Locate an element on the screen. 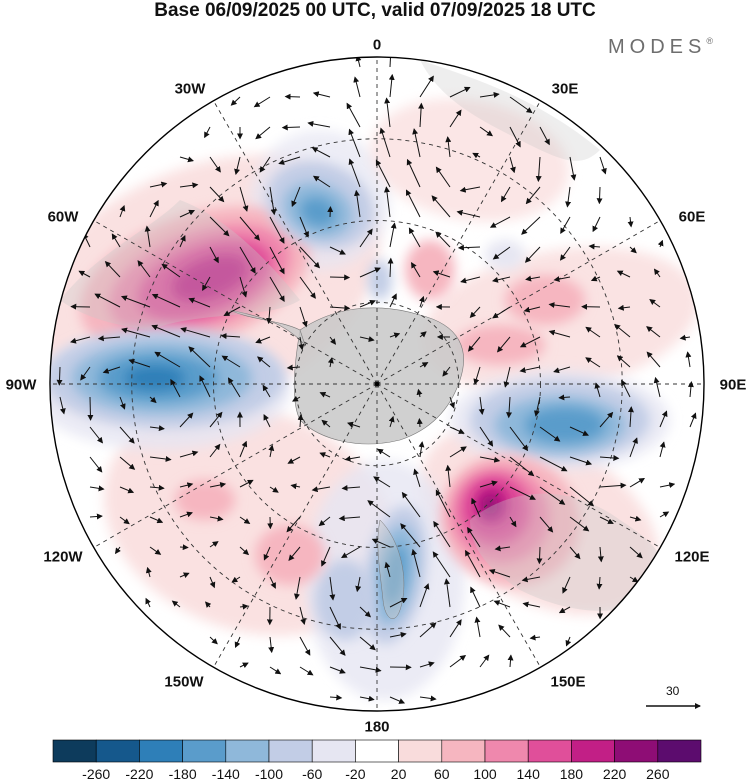 The image size is (750, 783). colorbar-label: 220 is located at coordinates (614, 774).